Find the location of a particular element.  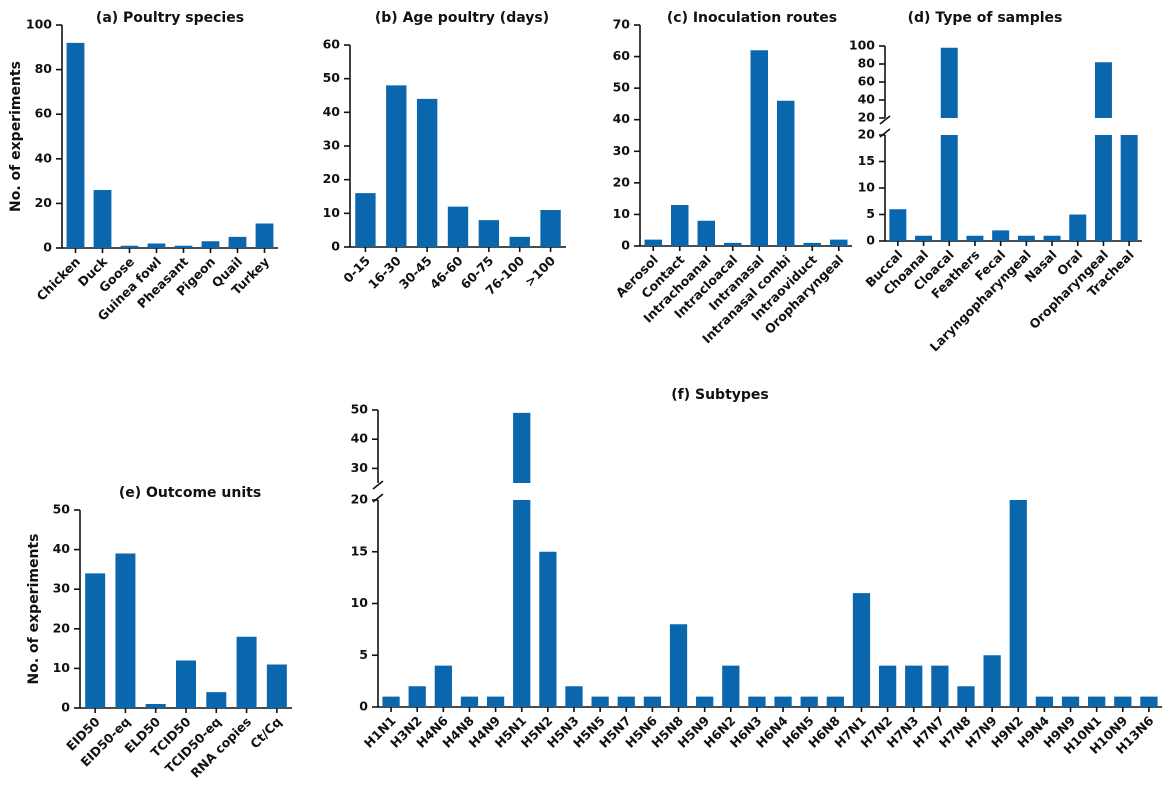

panel-title: (e) Outcome units is located at coordinates (190, 493).